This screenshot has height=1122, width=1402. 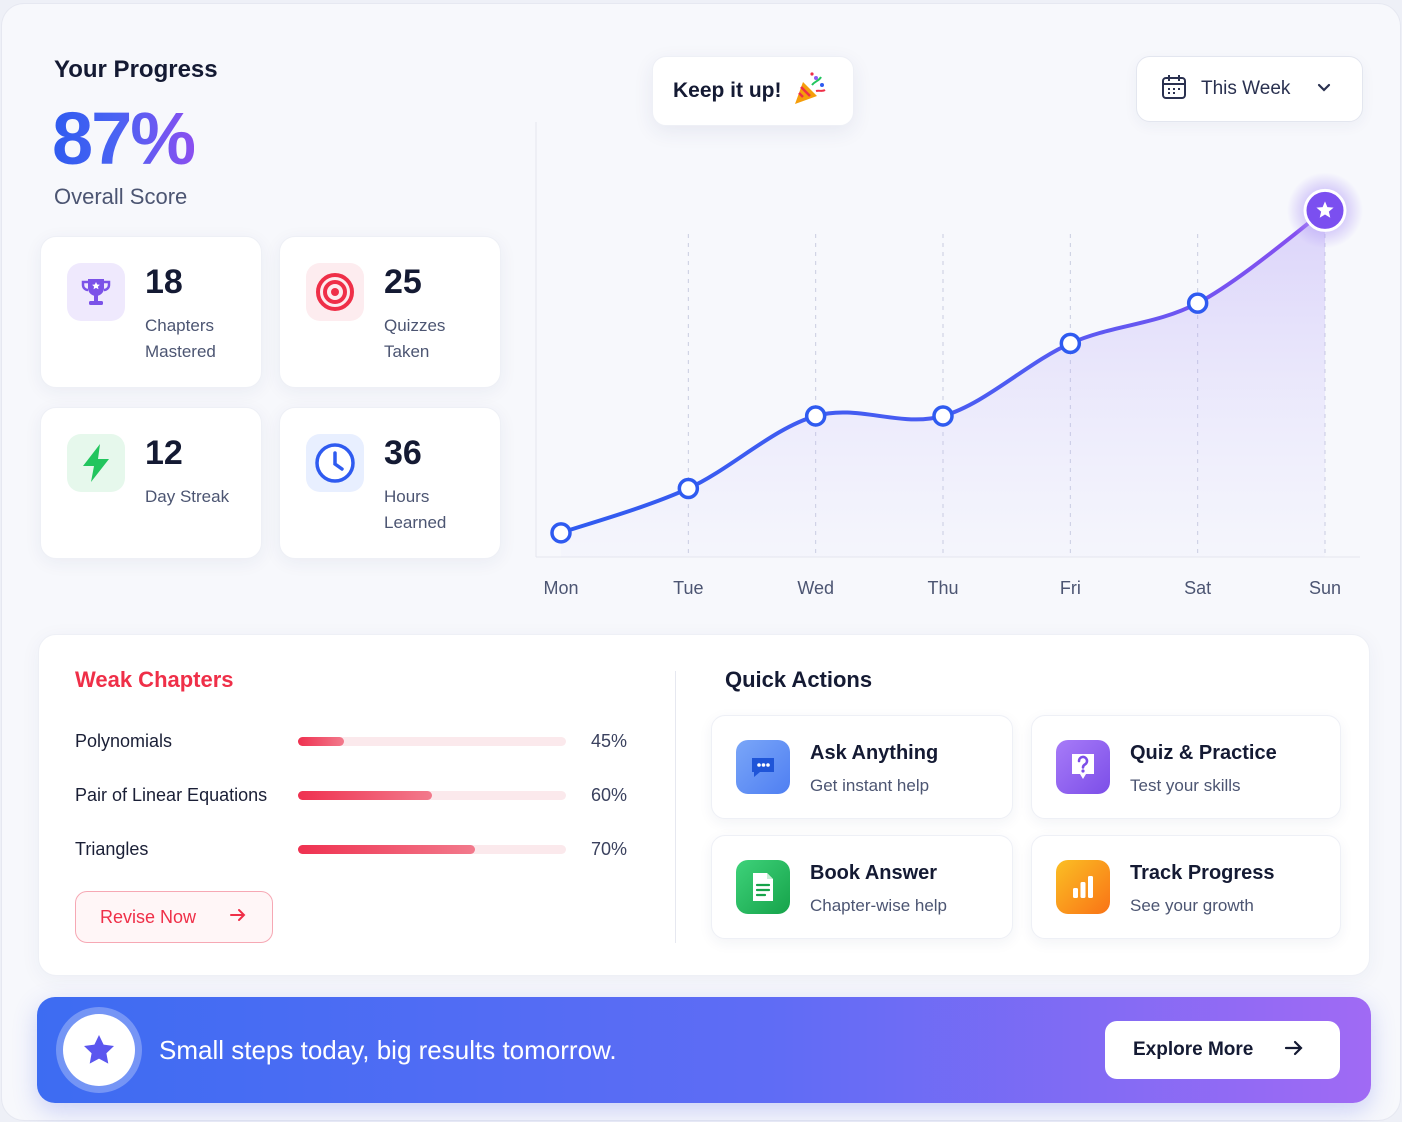 I want to click on target-icon, so click(x=335, y=292).